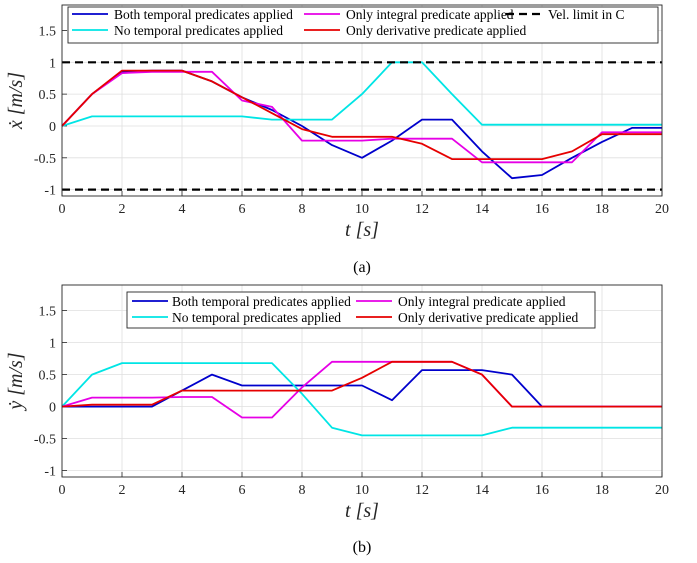 The width and height of the screenshot is (697, 563). I want to click on panel-caption: (b), so click(362, 547).